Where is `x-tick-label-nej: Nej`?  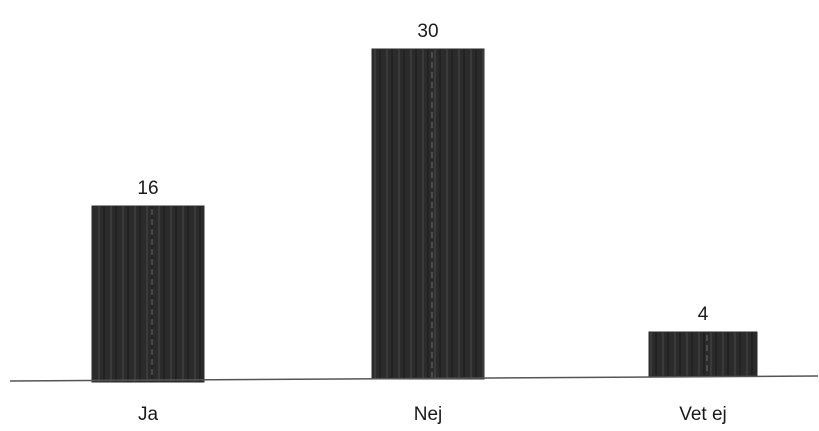
x-tick-label-nej: Nej is located at coordinates (428, 414).